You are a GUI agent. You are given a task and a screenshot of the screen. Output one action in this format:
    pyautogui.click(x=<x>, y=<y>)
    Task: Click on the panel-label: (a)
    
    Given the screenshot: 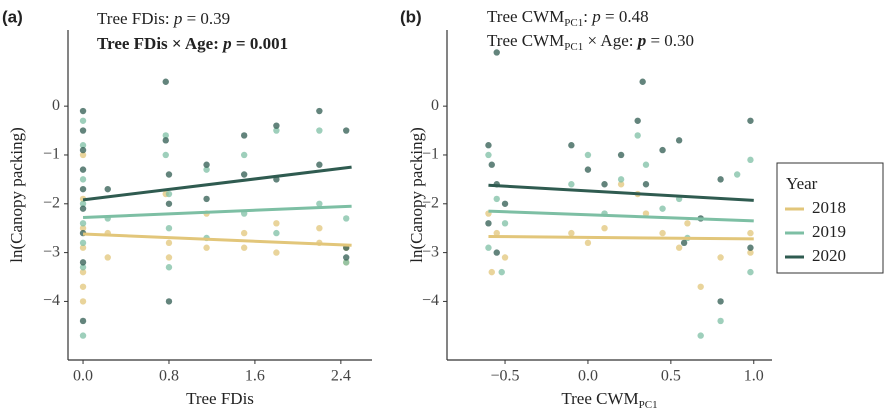 What is the action you would take?
    pyautogui.click(x=12, y=16)
    